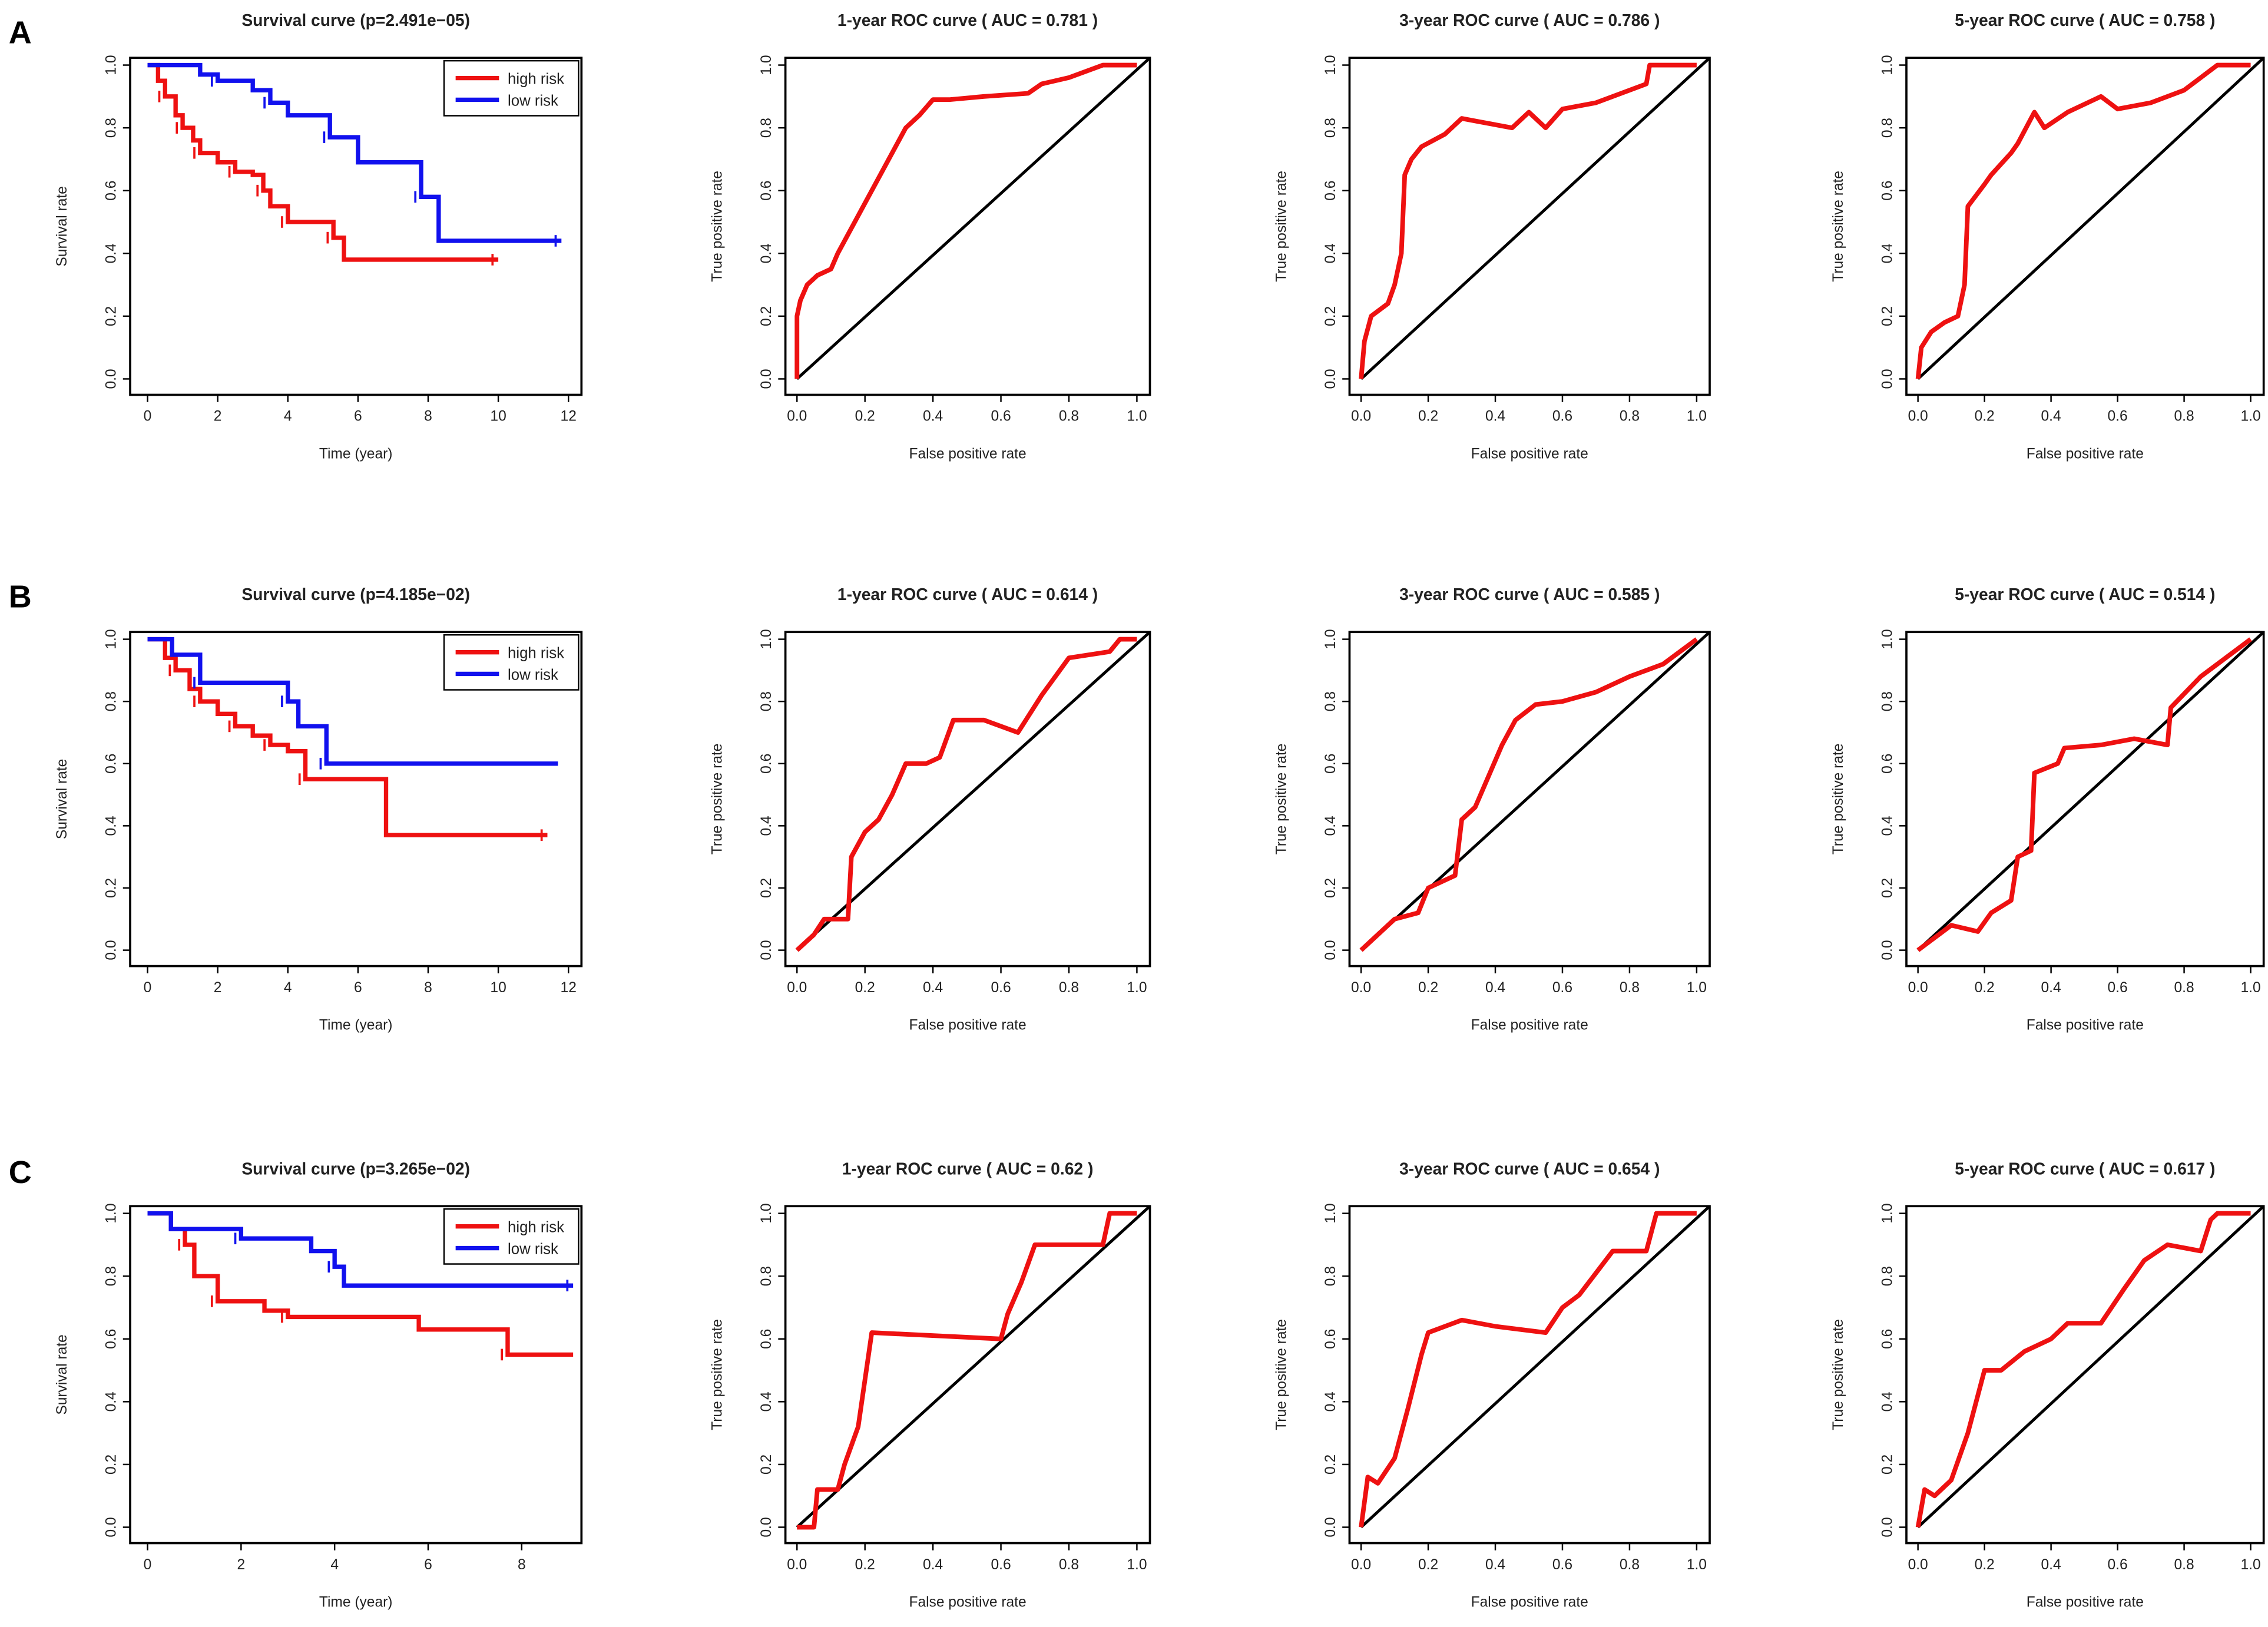 The width and height of the screenshot is (2268, 1627). What do you see at coordinates (522, 1565) in the screenshot?
I see `x-tick-label: 8` at bounding box center [522, 1565].